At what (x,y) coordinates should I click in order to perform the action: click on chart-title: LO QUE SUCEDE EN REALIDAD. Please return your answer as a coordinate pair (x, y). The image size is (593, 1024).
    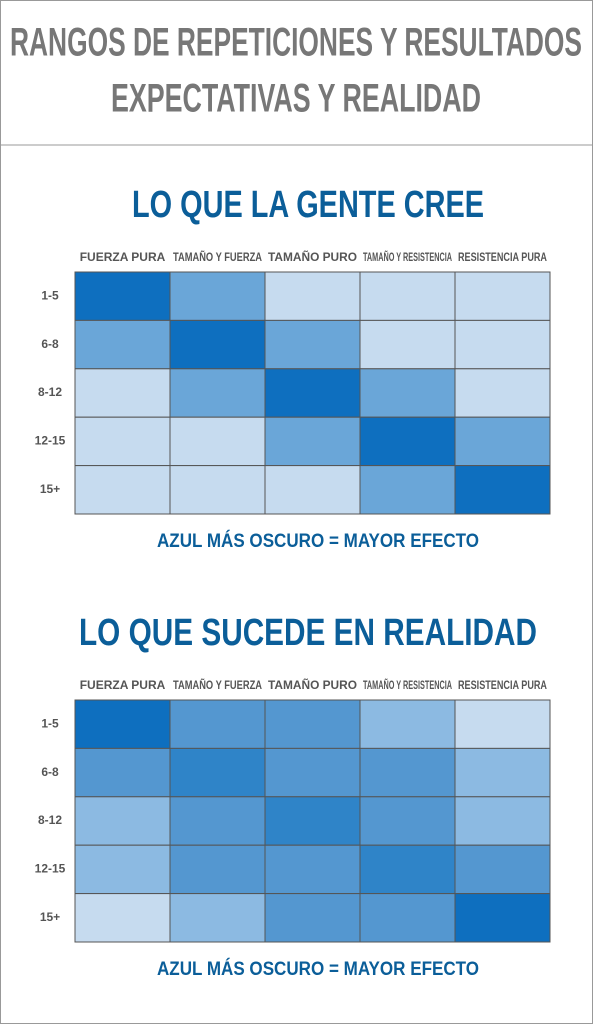
    Looking at the image, I should click on (308, 633).